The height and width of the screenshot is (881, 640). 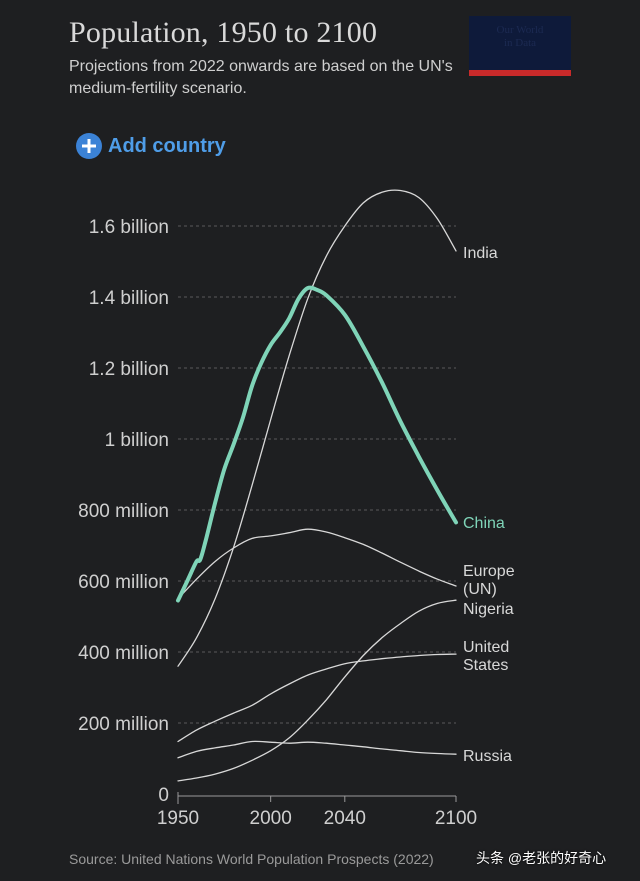 I want to click on series-label-nigeria: Nigeria, so click(x=488, y=609).